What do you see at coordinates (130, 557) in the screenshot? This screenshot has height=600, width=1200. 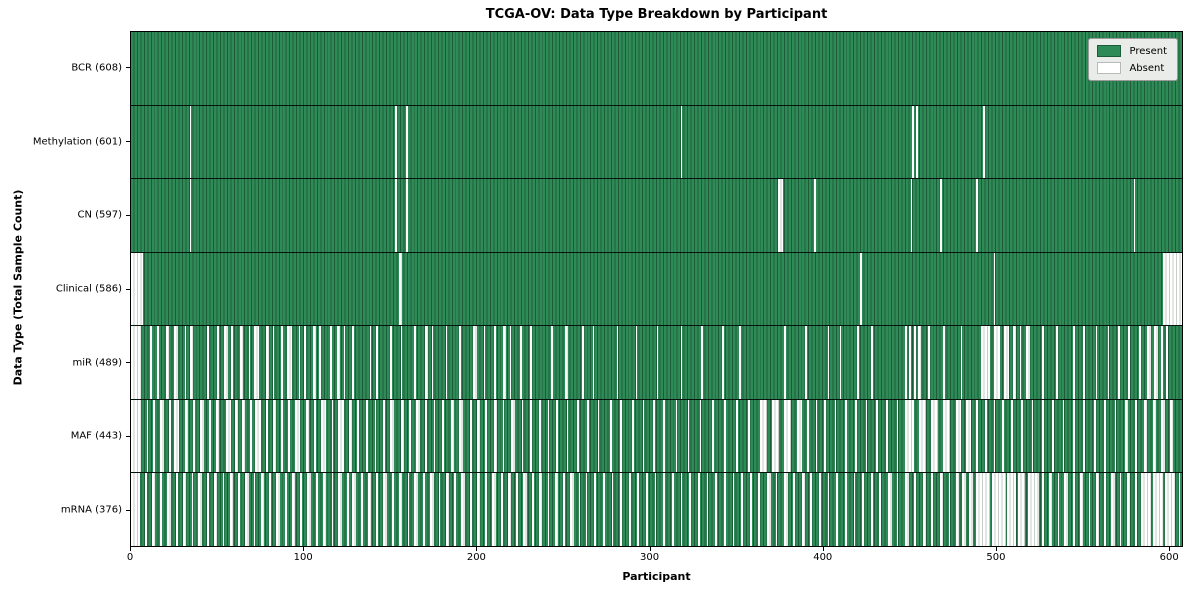 I see `x-tick-label: 0` at bounding box center [130, 557].